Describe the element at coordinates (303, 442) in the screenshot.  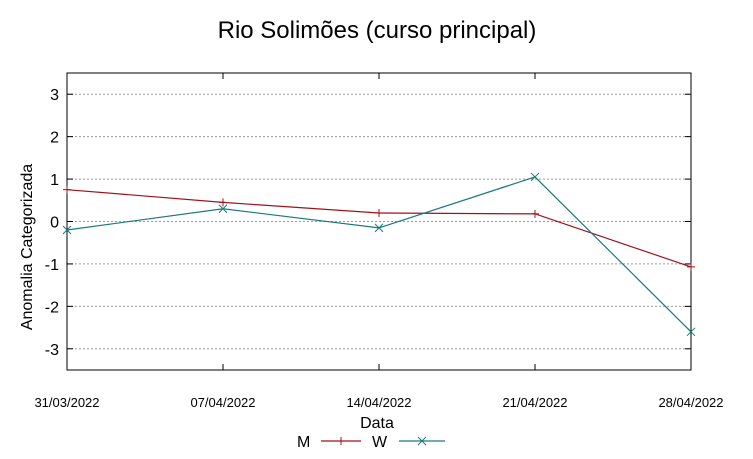
I see `legend-label: M` at that location.